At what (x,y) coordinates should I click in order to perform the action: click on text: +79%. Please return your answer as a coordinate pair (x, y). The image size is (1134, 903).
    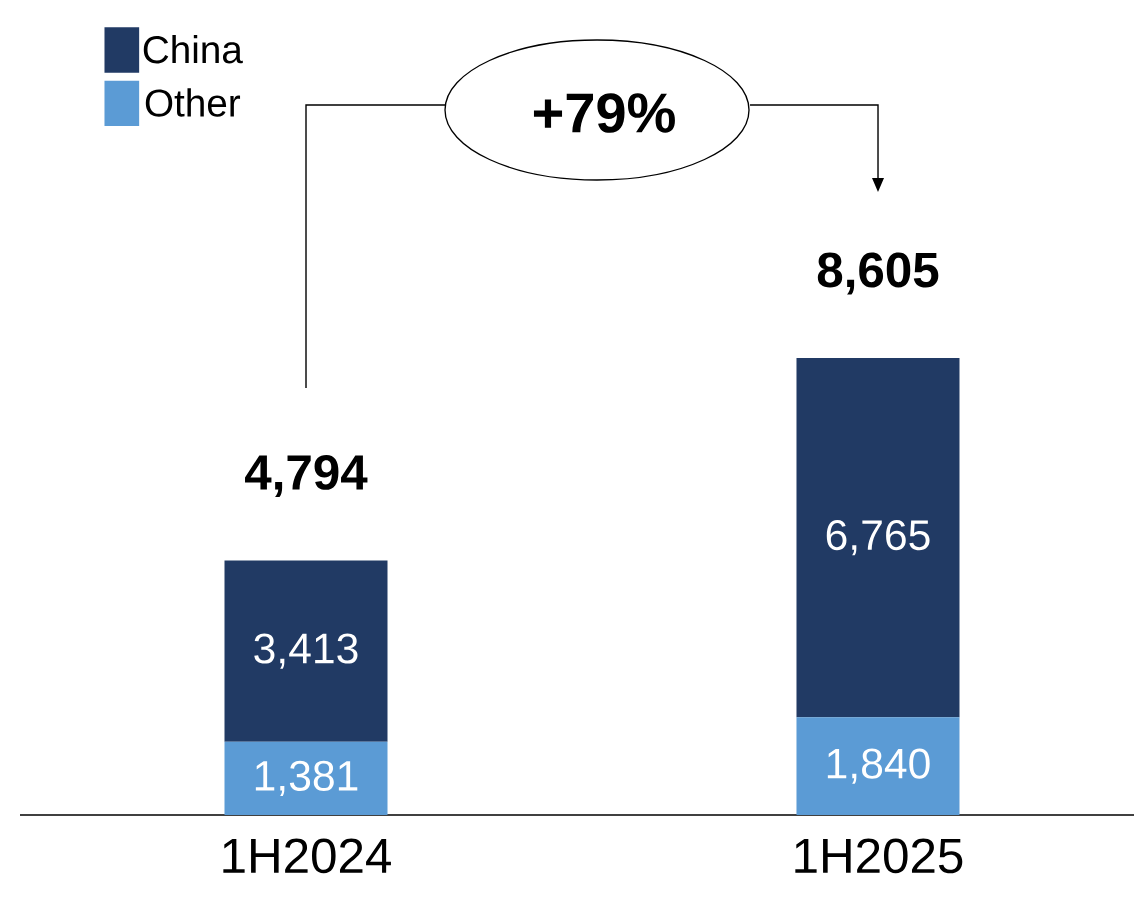
    Looking at the image, I should click on (604, 113).